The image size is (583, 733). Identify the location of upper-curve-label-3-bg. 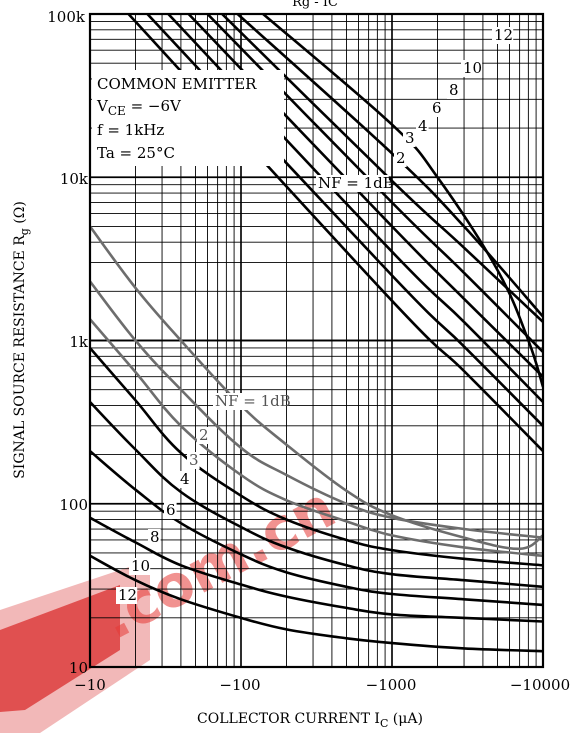
(422, 126).